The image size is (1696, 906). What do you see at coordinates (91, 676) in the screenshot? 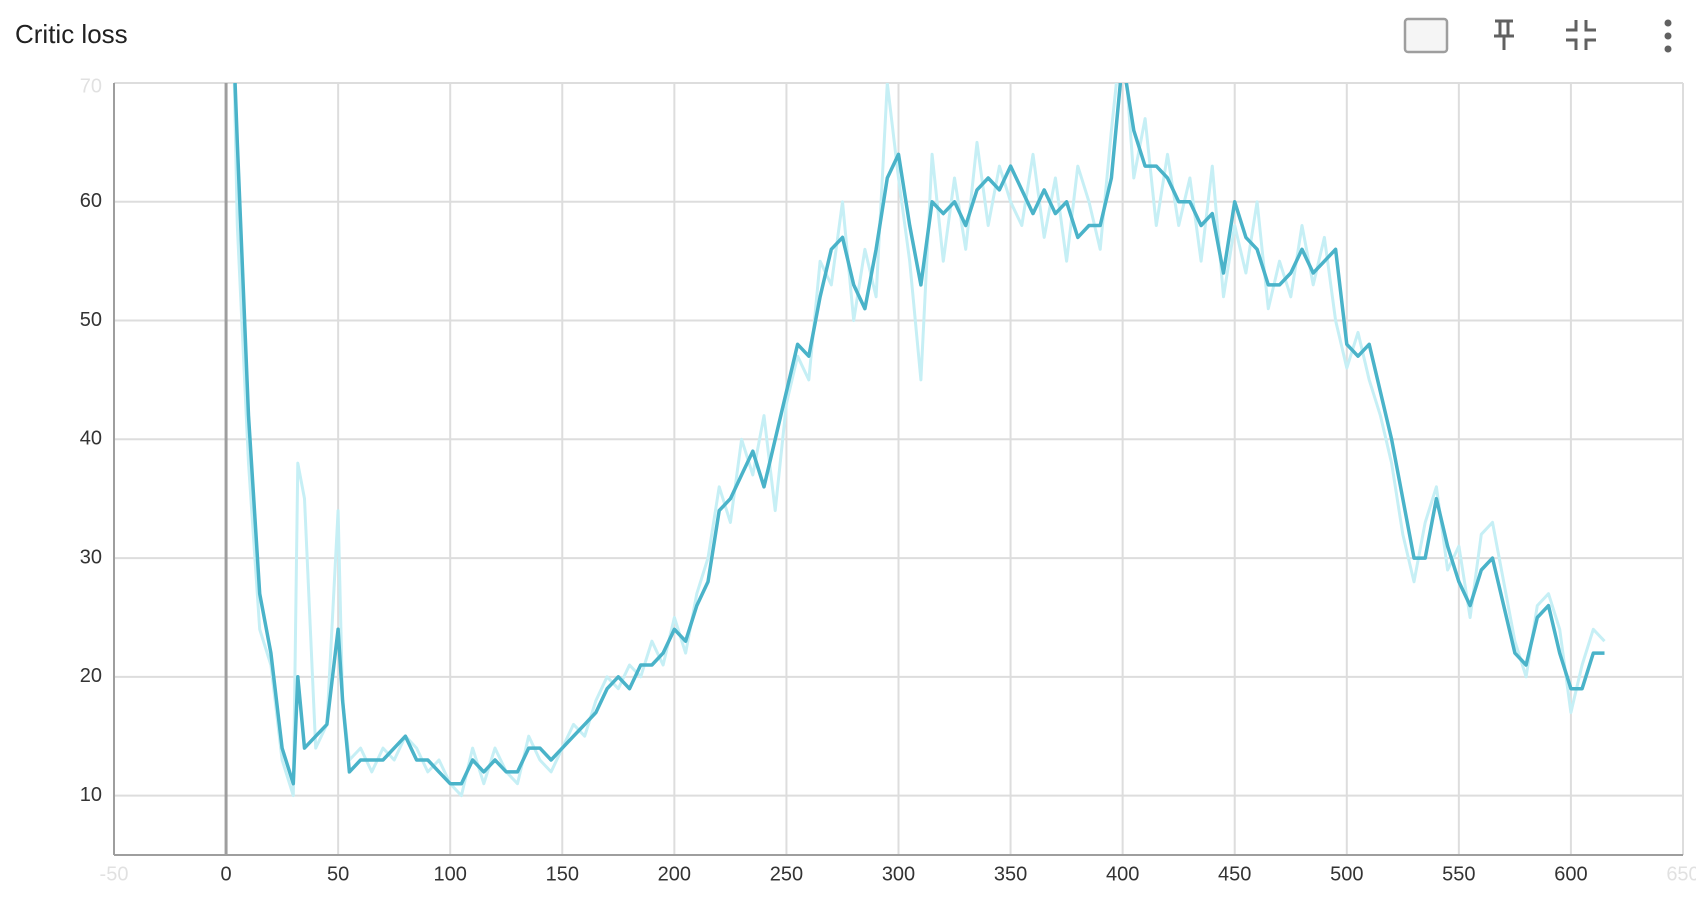
I see `y-tick-label: 20` at bounding box center [91, 676].